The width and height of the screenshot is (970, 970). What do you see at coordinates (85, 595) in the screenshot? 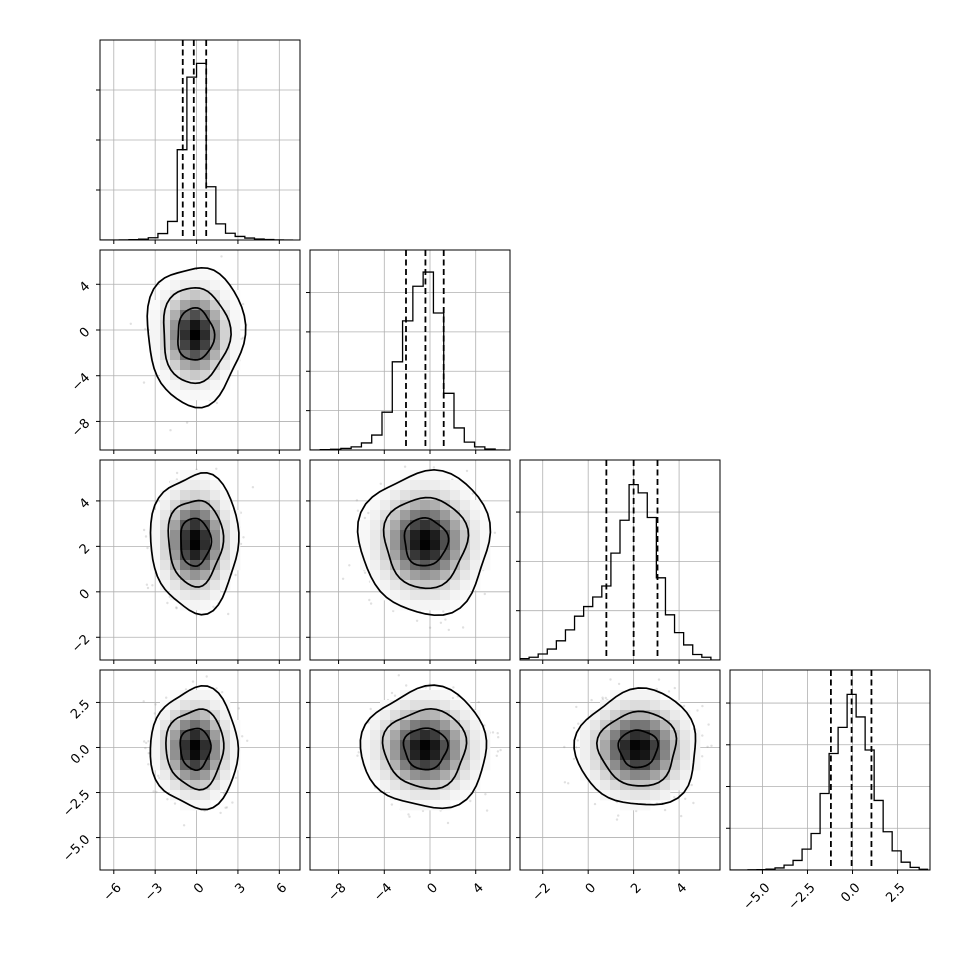
I see `y-tick-label: 0` at bounding box center [85, 595].